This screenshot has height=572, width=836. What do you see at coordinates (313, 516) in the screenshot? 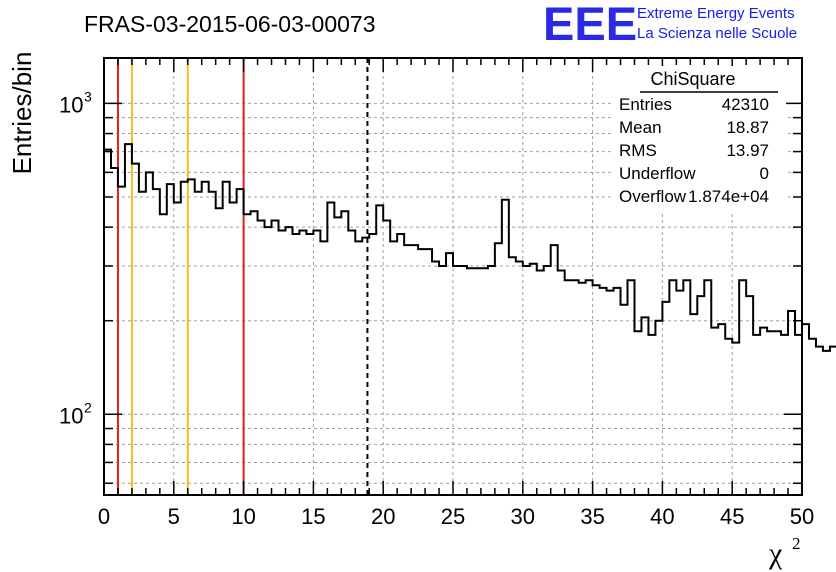
I see `x-tick-label: 15` at bounding box center [313, 516].